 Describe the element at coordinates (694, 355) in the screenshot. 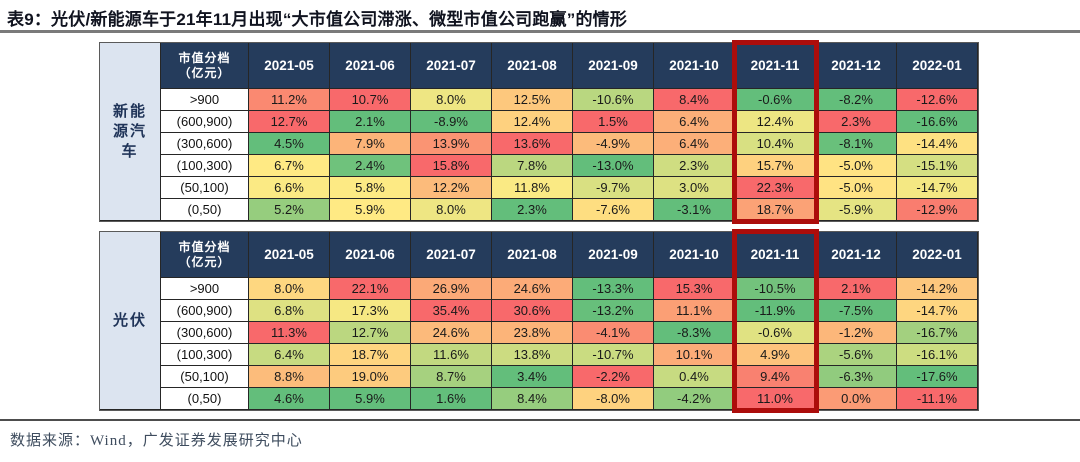

I see `value-cell: 10.1%` at that location.